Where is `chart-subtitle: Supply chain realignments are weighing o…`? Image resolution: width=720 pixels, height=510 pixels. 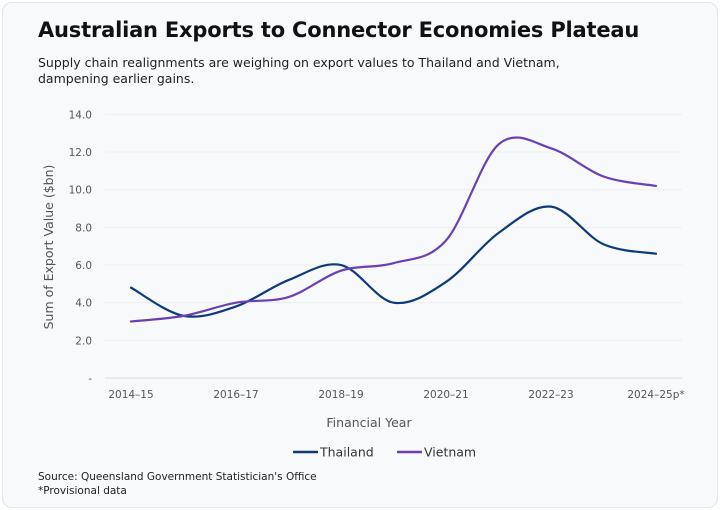 chart-subtitle: Supply chain realignments are weighing o… is located at coordinates (299, 70).